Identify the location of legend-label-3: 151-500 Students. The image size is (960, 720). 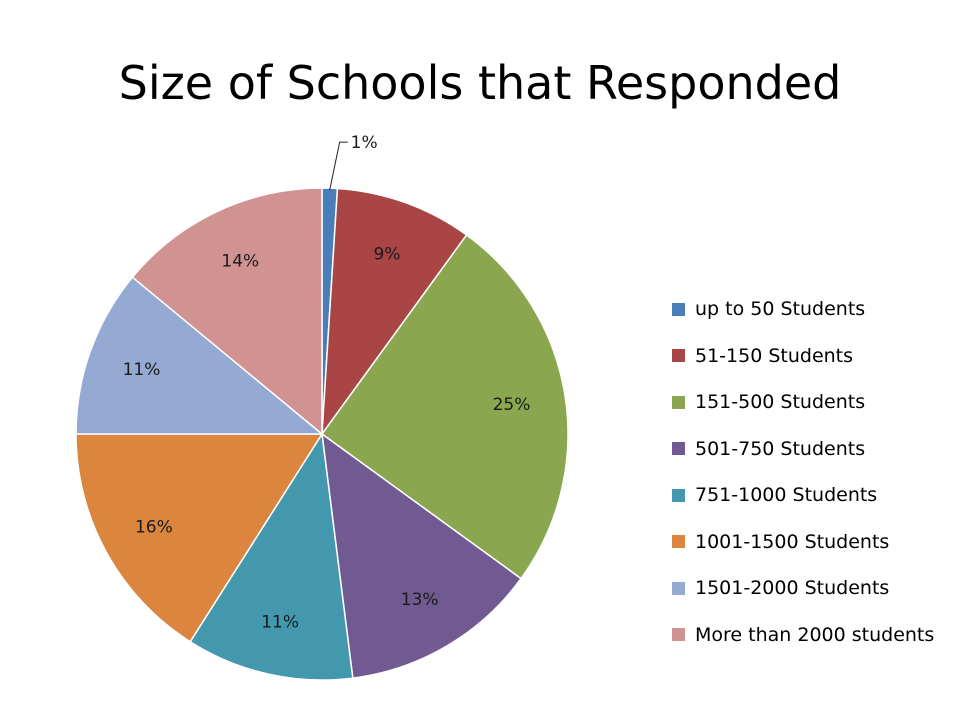
(780, 402).